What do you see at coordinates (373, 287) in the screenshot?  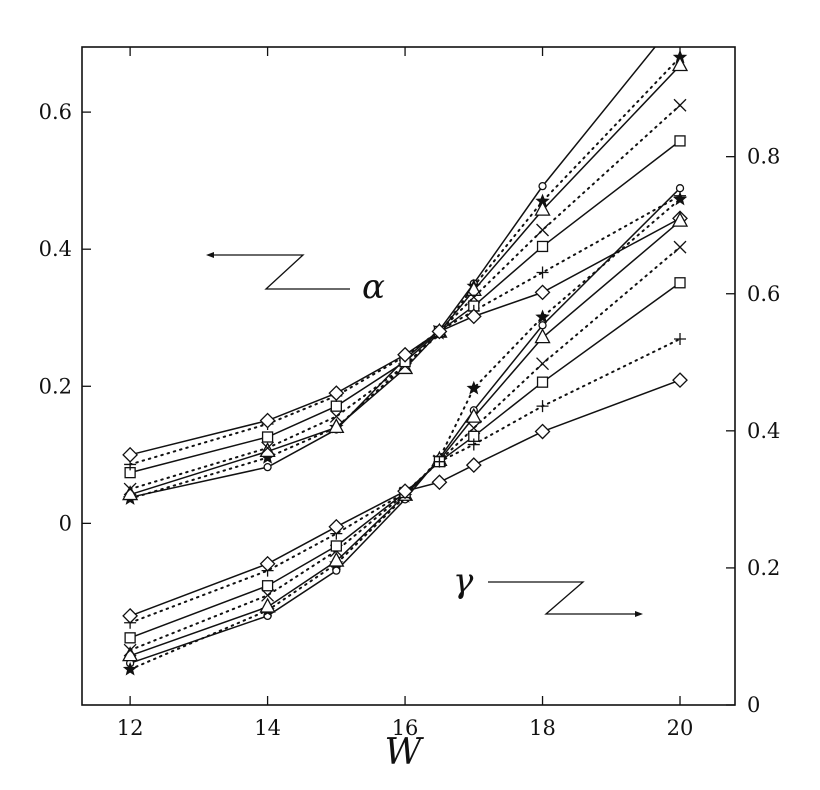 I see `alpha-label: α` at bounding box center [373, 287].